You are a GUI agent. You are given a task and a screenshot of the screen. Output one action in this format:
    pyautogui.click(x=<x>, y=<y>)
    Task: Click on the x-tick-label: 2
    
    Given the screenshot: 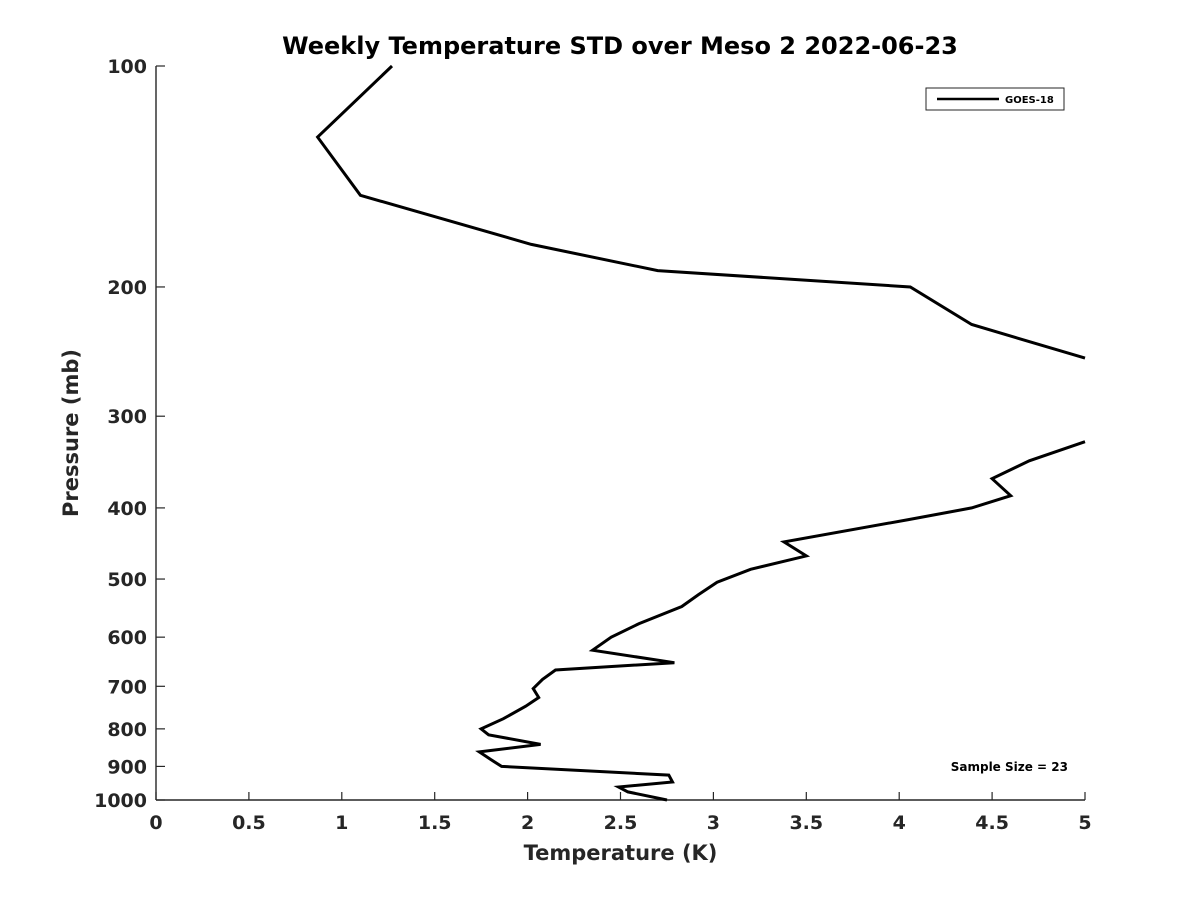 What is the action you would take?
    pyautogui.click(x=527, y=823)
    